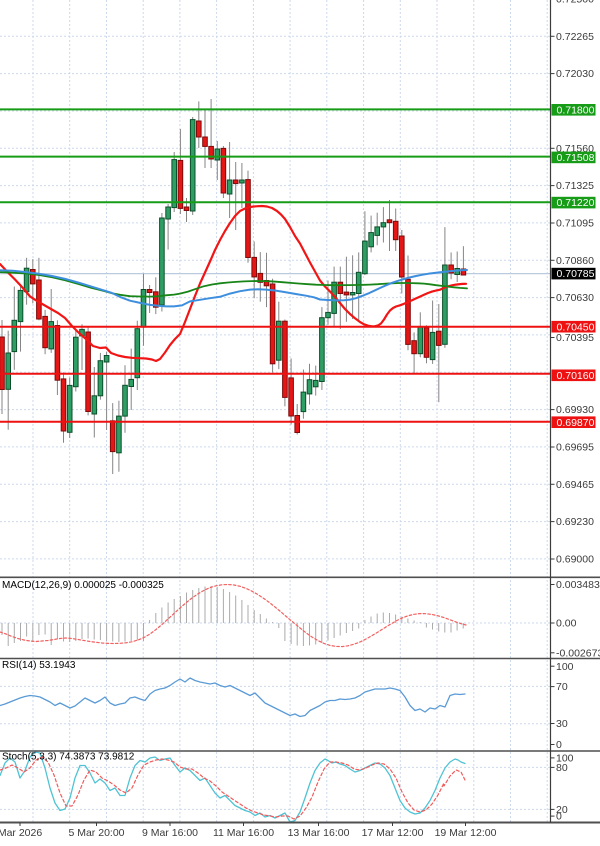 This screenshot has height=846, width=600. Describe the element at coordinates (575, 224) in the screenshot. I see `svg-text: 0.71095` at that location.